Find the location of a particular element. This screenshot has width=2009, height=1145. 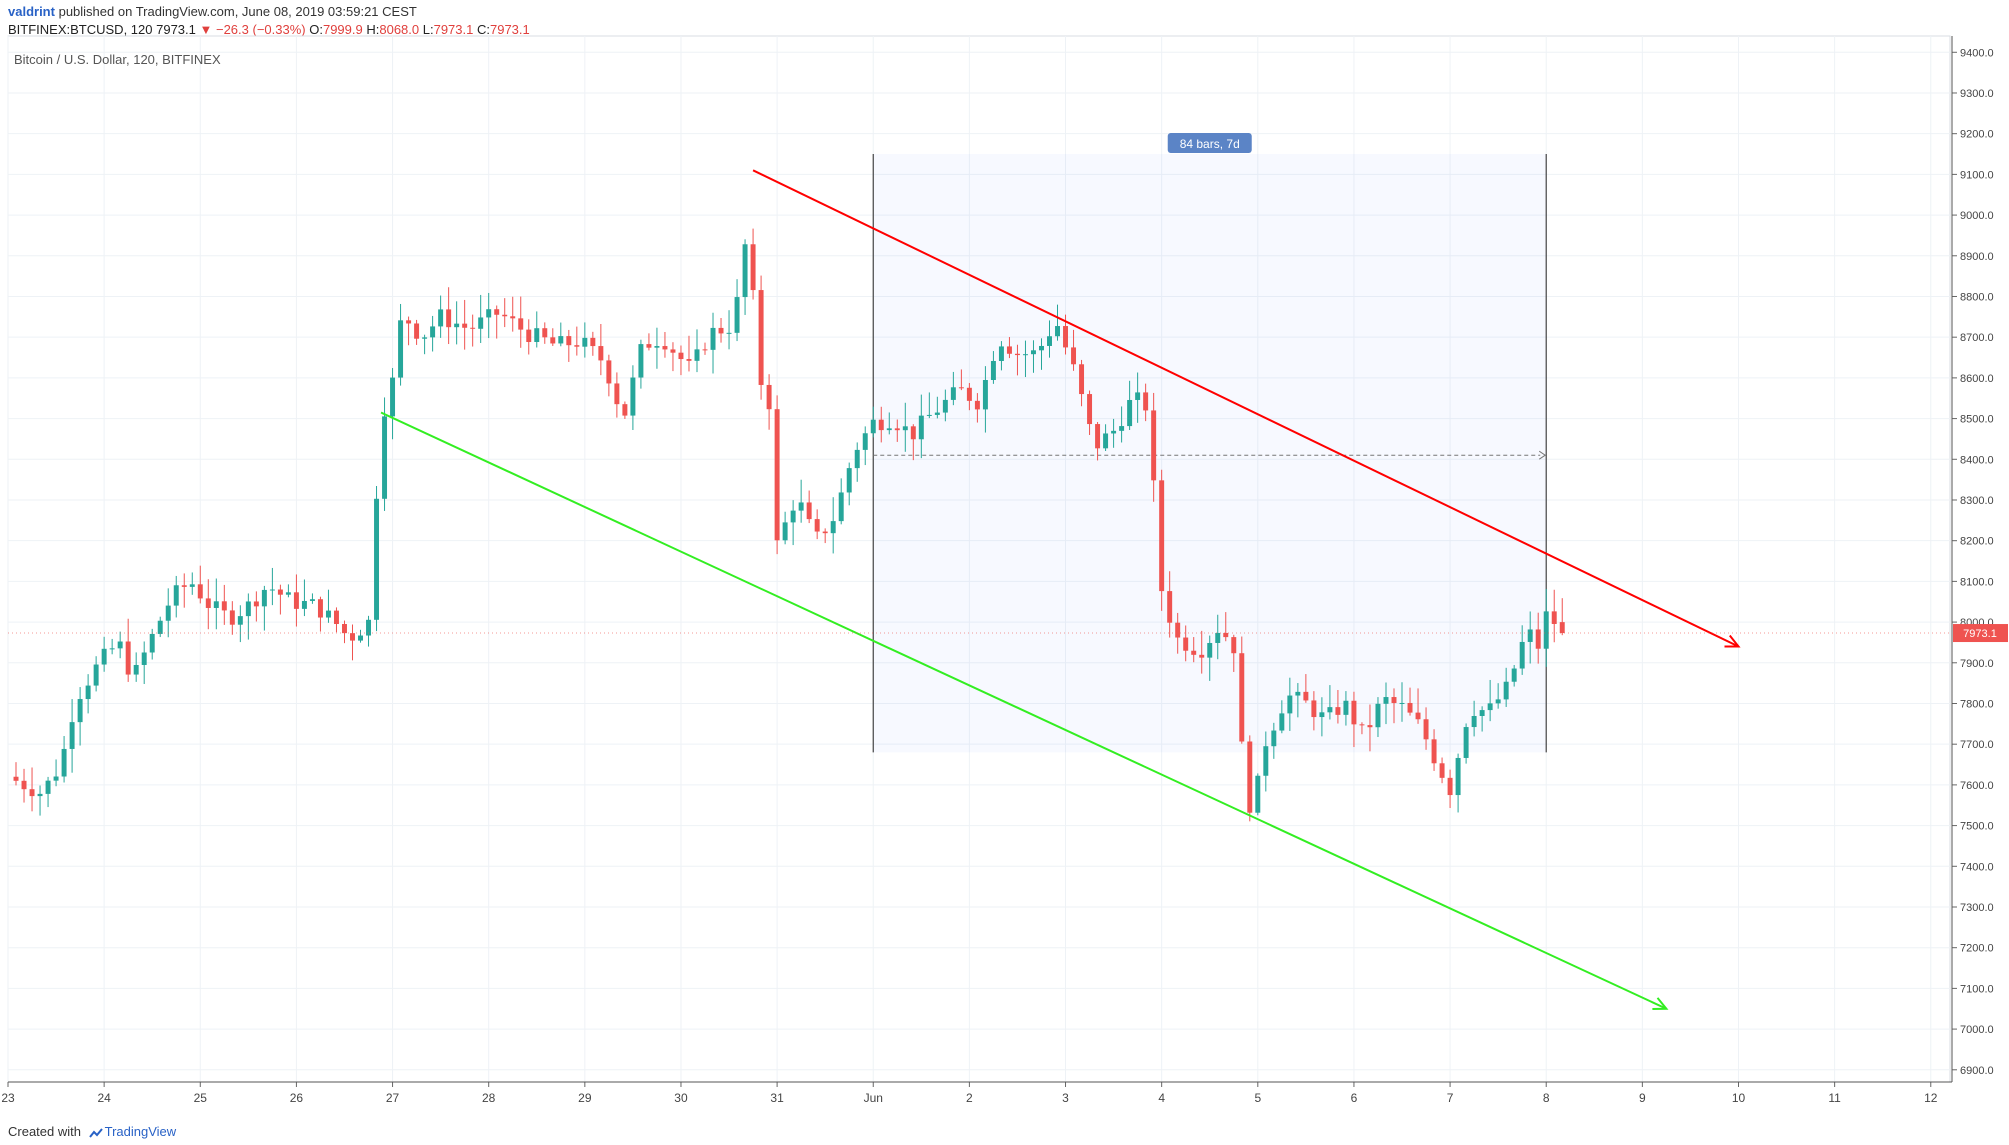

y-tick-label: 7000.0 is located at coordinates (1977, 1030).